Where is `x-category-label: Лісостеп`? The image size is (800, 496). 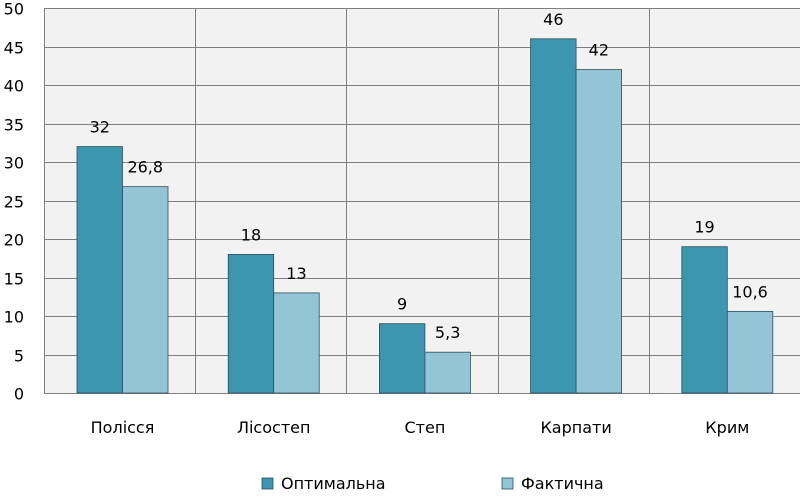
x-category-label: Лісостеп is located at coordinates (273, 427).